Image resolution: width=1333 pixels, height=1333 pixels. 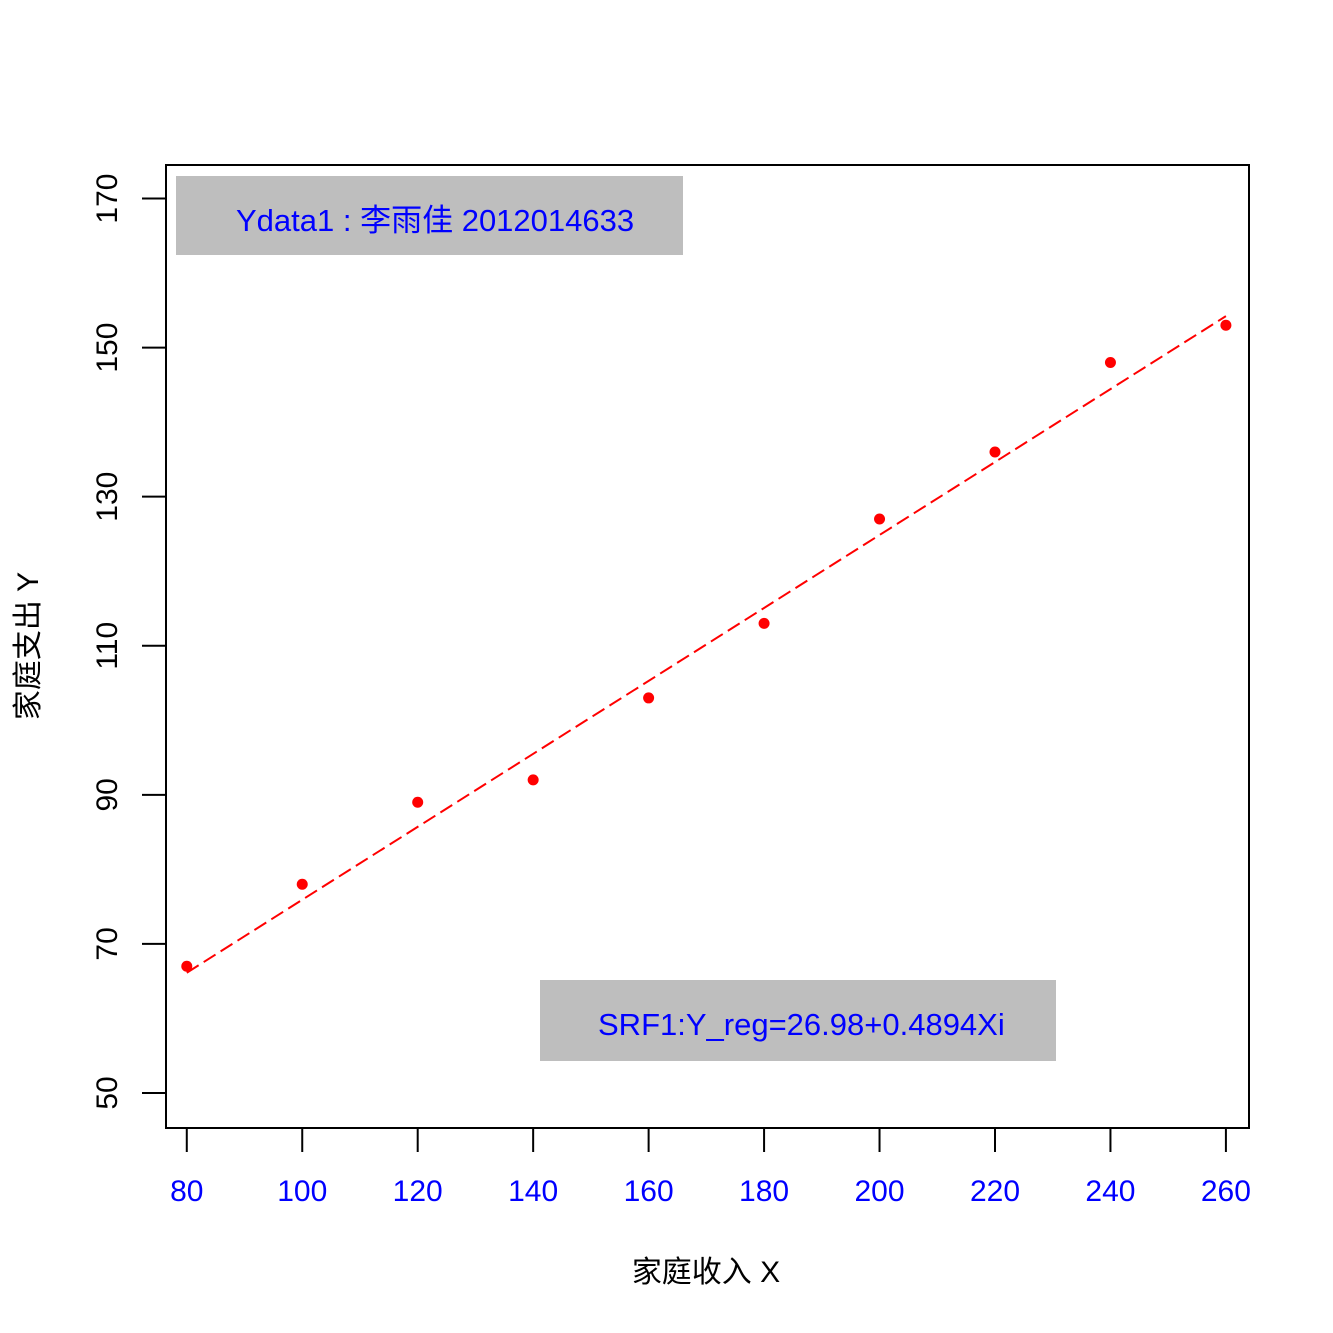 What do you see at coordinates (880, 1191) in the screenshot?
I see `x-tick-label: 200` at bounding box center [880, 1191].